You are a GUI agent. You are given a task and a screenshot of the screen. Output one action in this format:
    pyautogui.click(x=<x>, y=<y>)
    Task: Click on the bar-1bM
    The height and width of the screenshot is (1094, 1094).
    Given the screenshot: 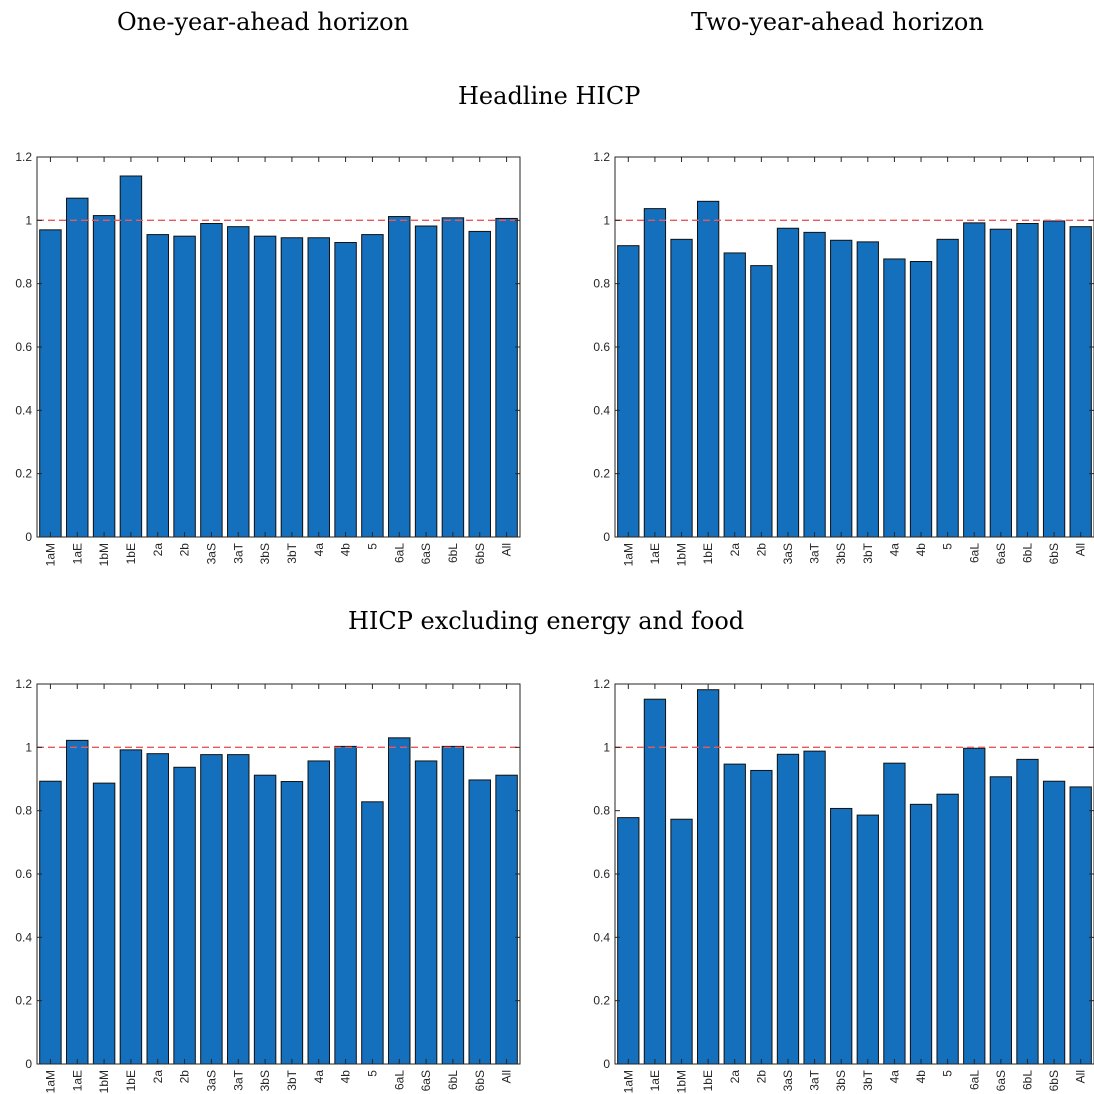 What is the action you would take?
    pyautogui.click(x=681, y=941)
    